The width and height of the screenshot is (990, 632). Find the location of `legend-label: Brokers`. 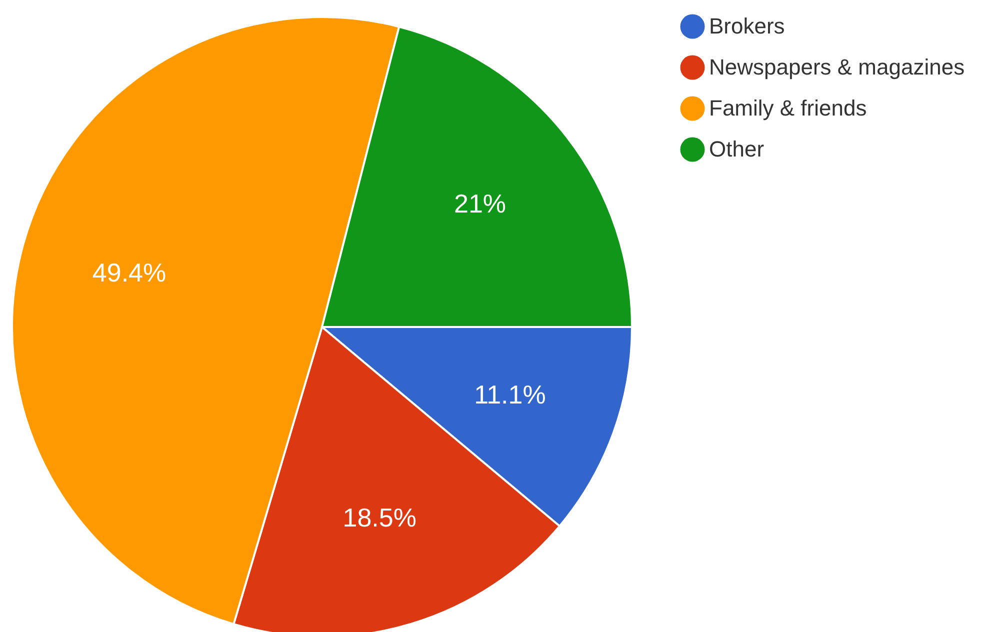

legend-label: Brokers is located at coordinates (747, 26).